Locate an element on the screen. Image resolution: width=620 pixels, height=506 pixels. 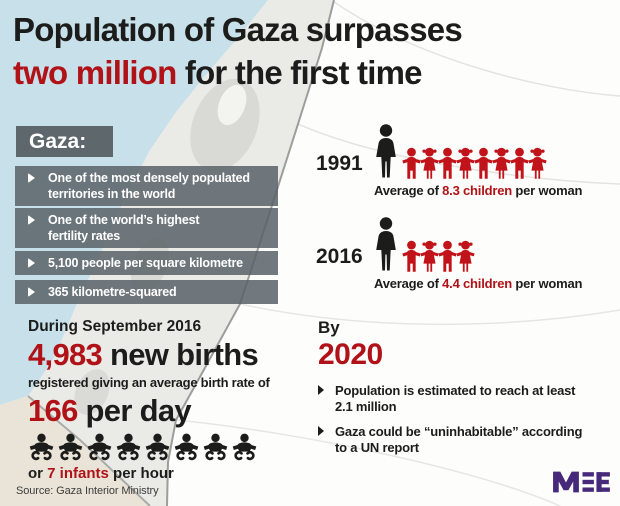
birth-rate-line: 166 per day is located at coordinates (163, 410).